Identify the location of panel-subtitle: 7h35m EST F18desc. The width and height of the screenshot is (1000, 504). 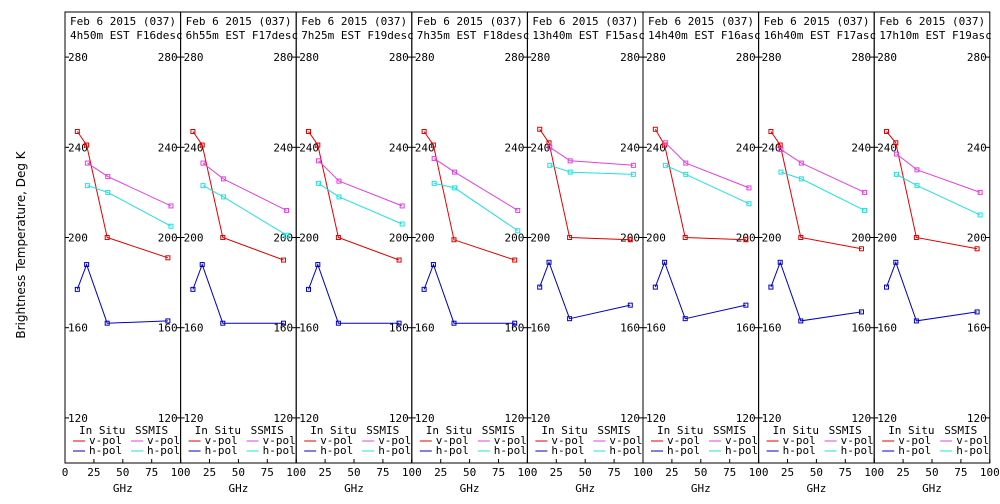
(473, 35).